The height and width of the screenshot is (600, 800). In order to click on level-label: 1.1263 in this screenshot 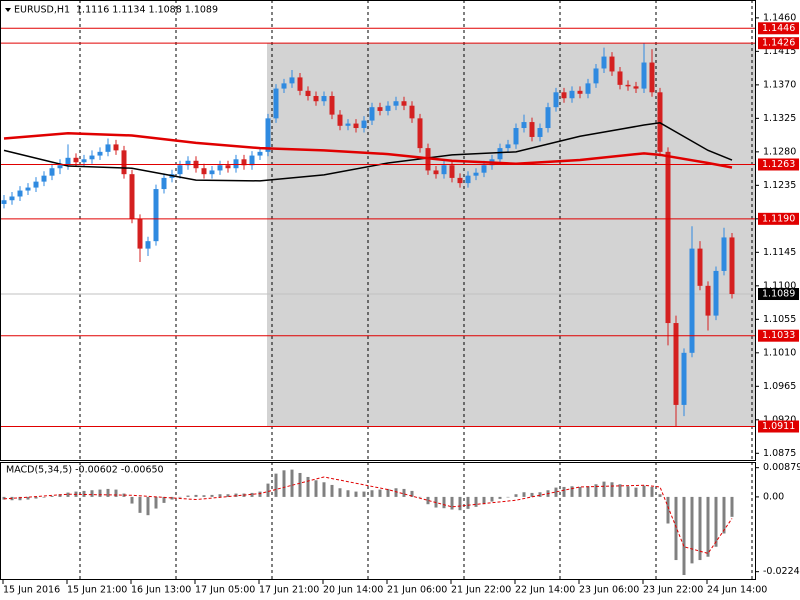, I will do `click(778, 164)`.